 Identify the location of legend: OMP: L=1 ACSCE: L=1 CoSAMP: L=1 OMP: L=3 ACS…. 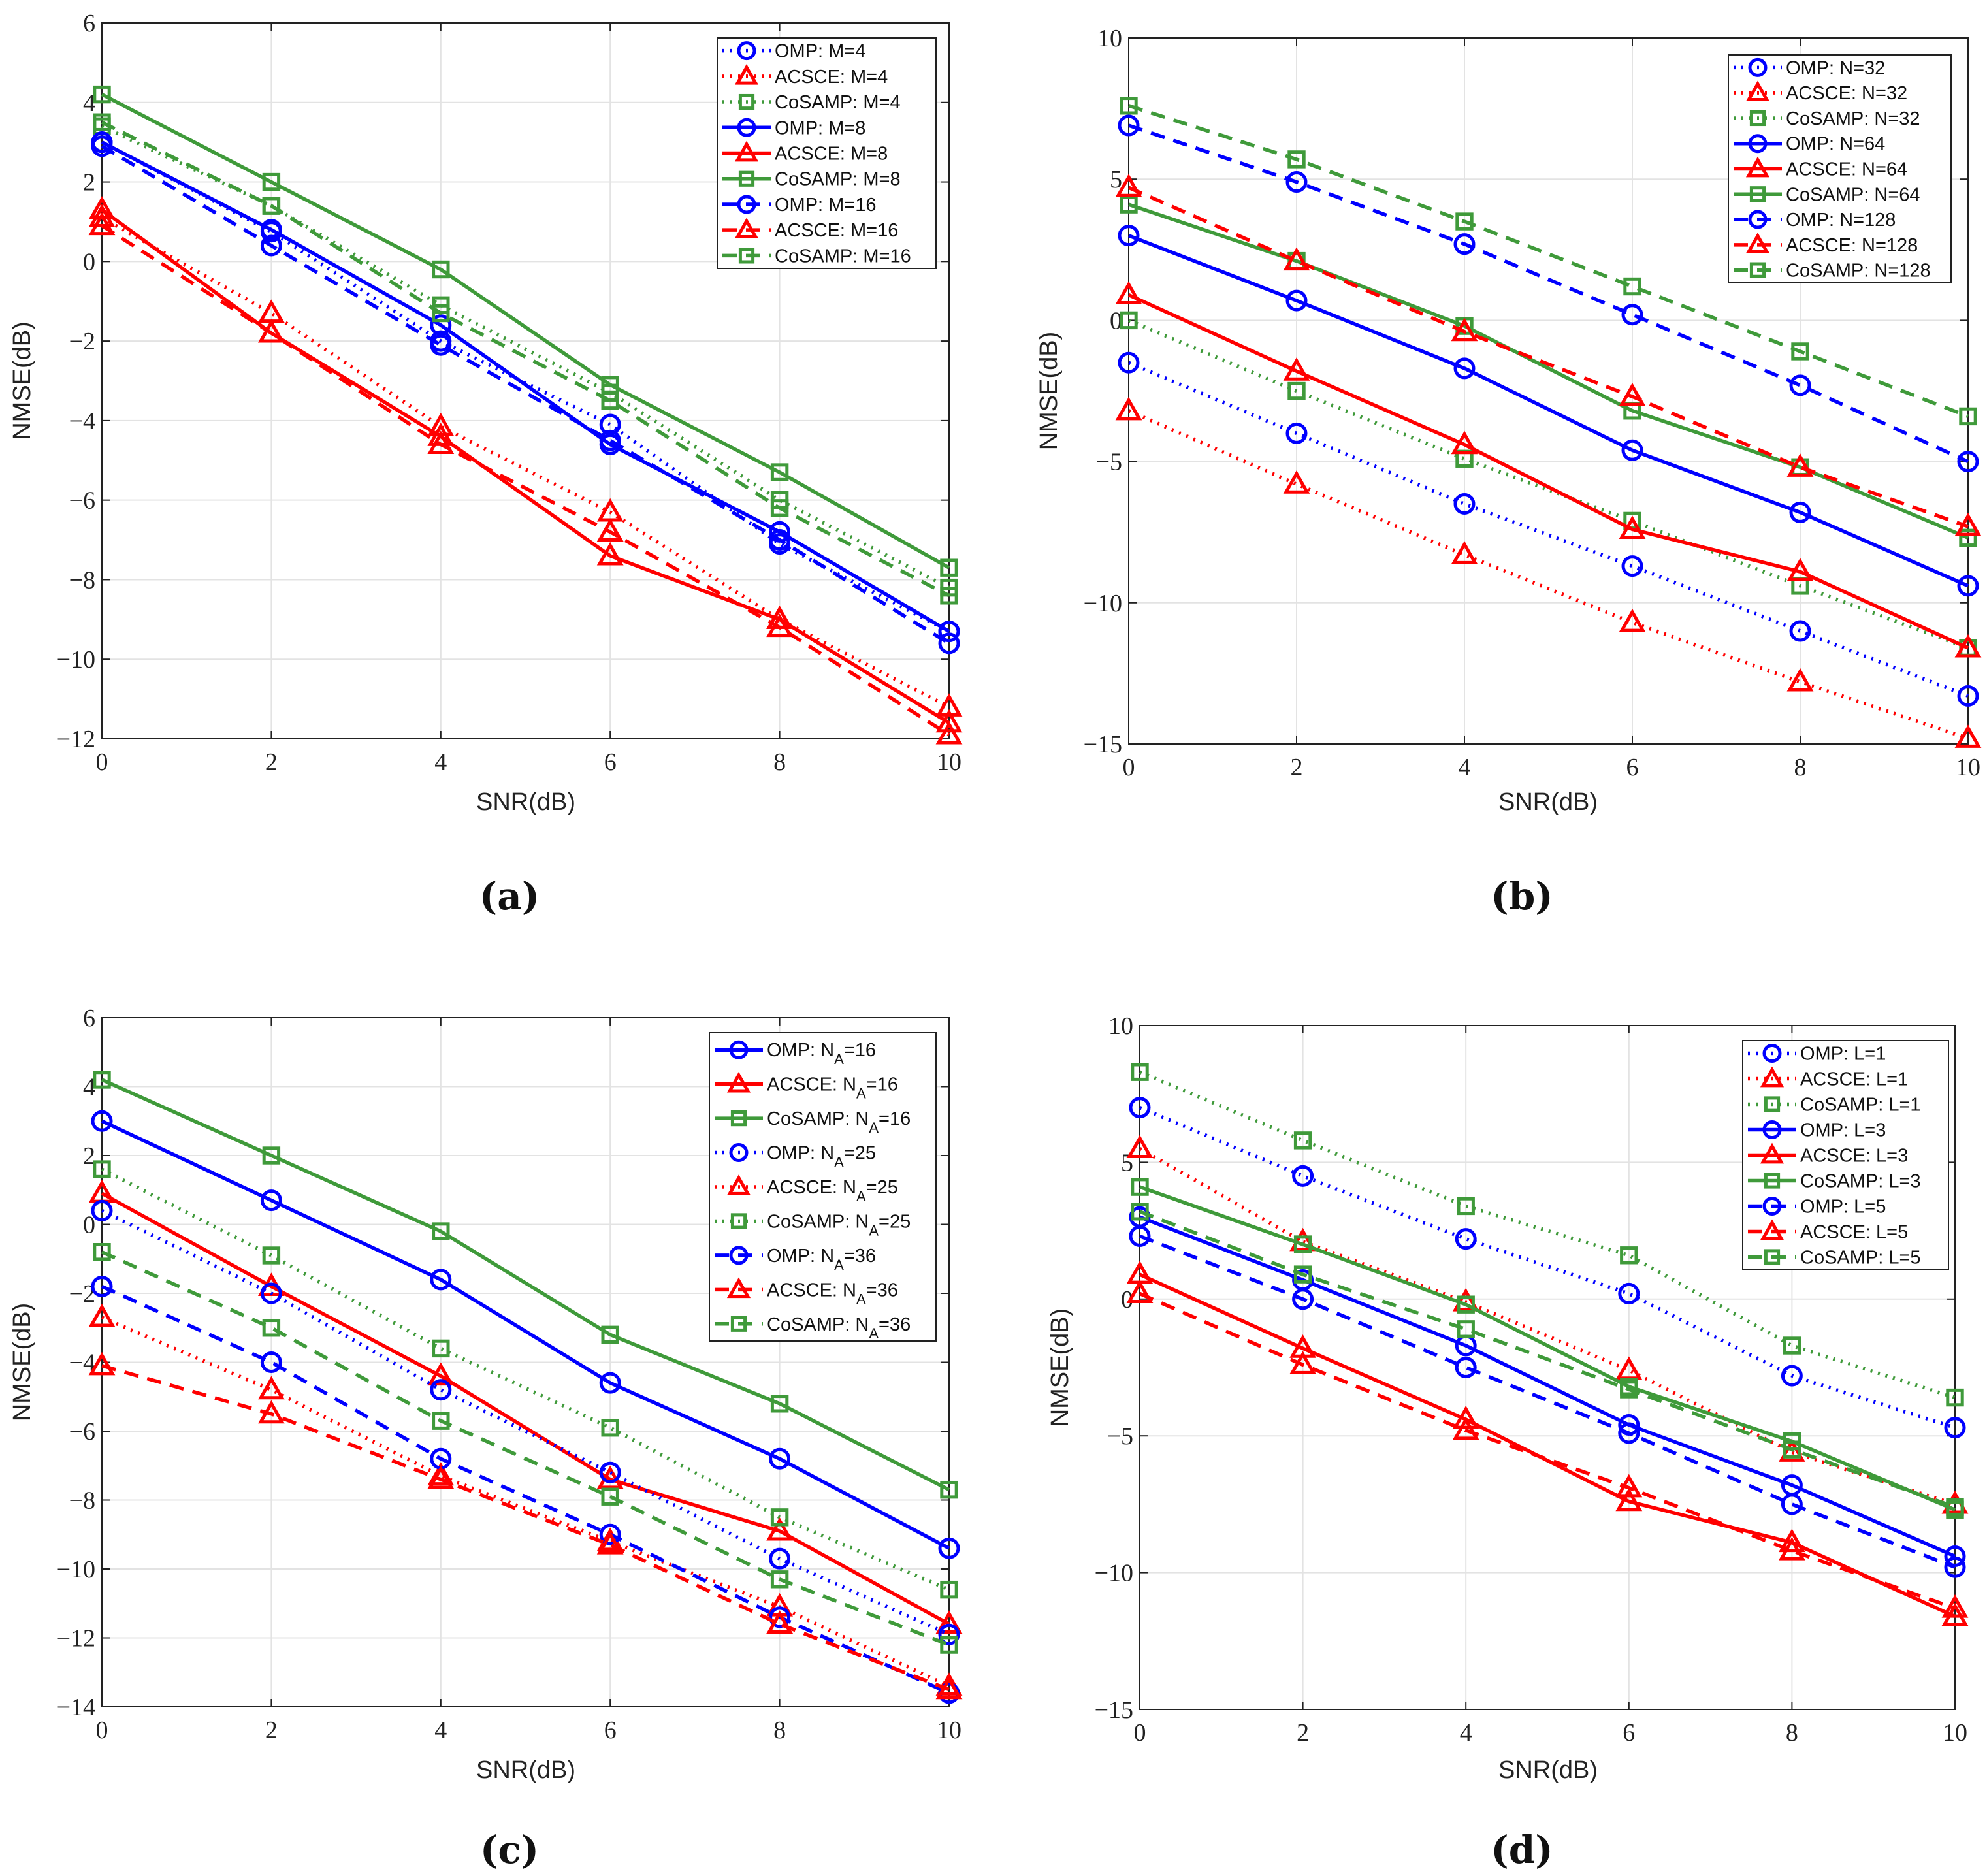
(1845, 1155).